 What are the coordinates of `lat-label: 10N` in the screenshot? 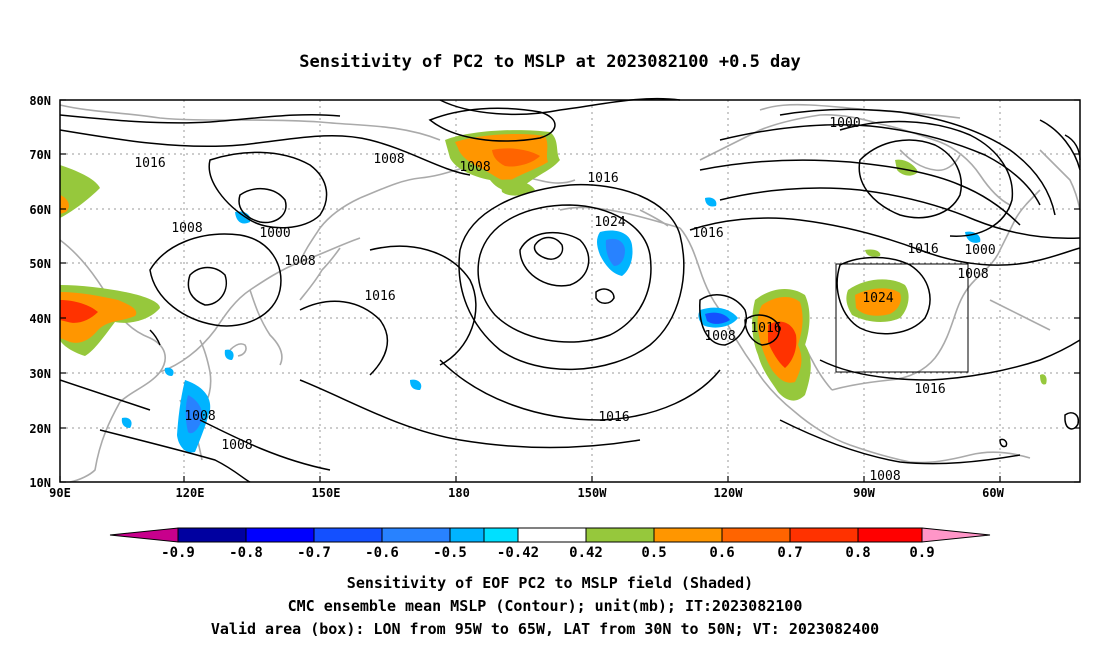 It's located at (40, 483).